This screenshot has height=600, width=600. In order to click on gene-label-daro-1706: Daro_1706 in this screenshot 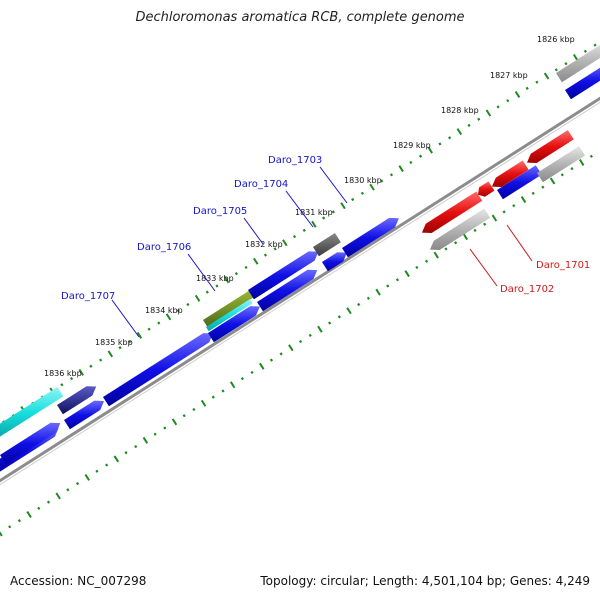, I will do `click(164, 247)`.